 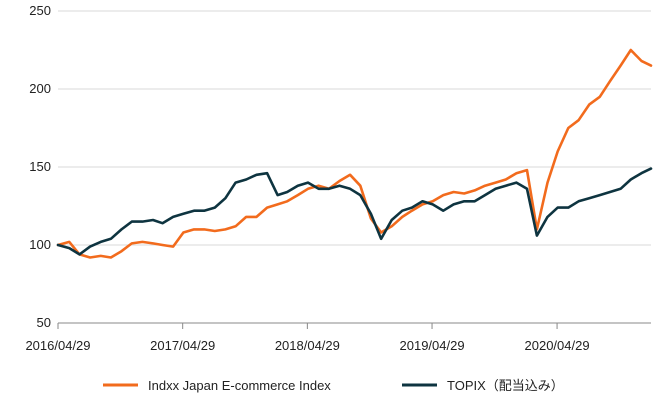 What do you see at coordinates (40, 10) in the screenshot?
I see `y-tick-label: 250` at bounding box center [40, 10].